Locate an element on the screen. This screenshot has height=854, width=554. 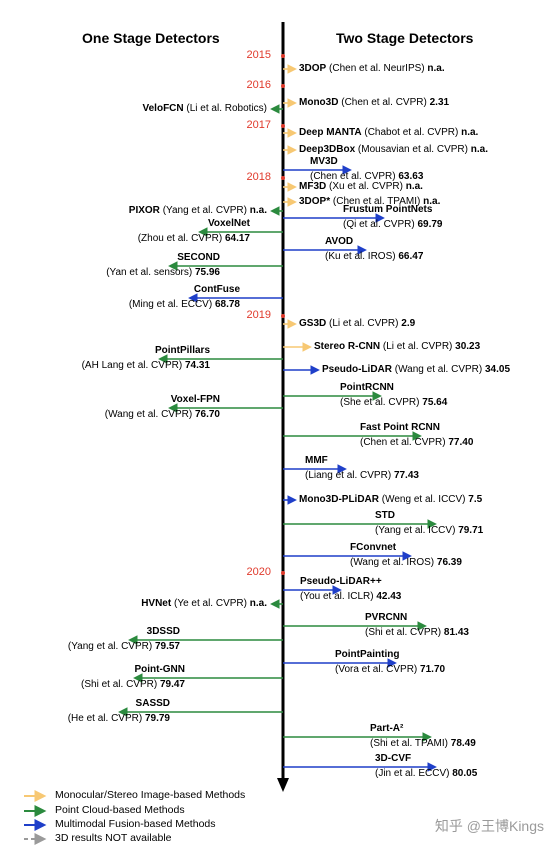
detector-entry: MV3D (Chen et al. CVPR) 63.63 is located at coordinates (366, 169).